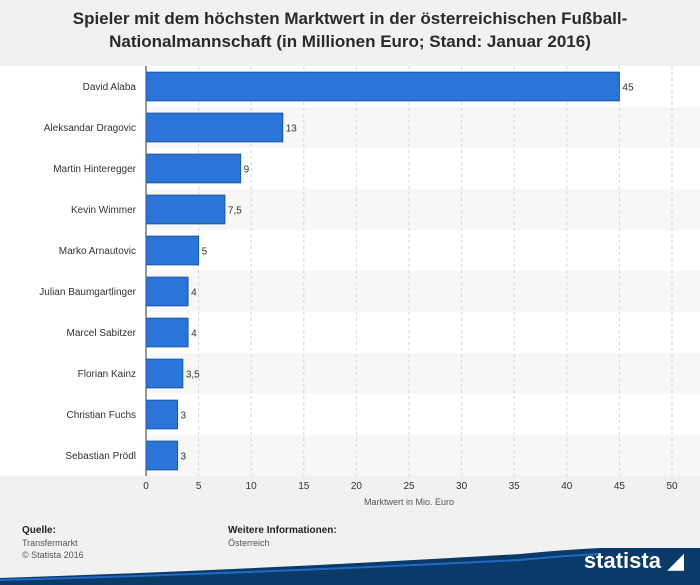 Image resolution: width=700 pixels, height=585 pixels. What do you see at coordinates (409, 502) in the screenshot?
I see `x-axis-title: Marktwert in Mio. Euro` at bounding box center [409, 502].